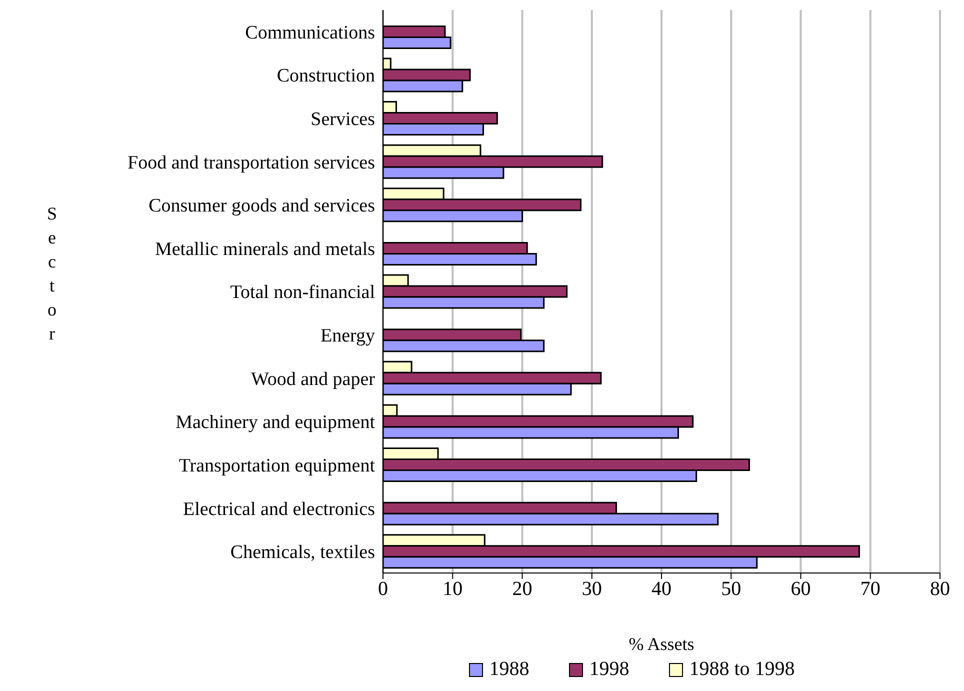  Describe the element at coordinates (342, 119) in the screenshot. I see `y-tick-label: Services` at that location.